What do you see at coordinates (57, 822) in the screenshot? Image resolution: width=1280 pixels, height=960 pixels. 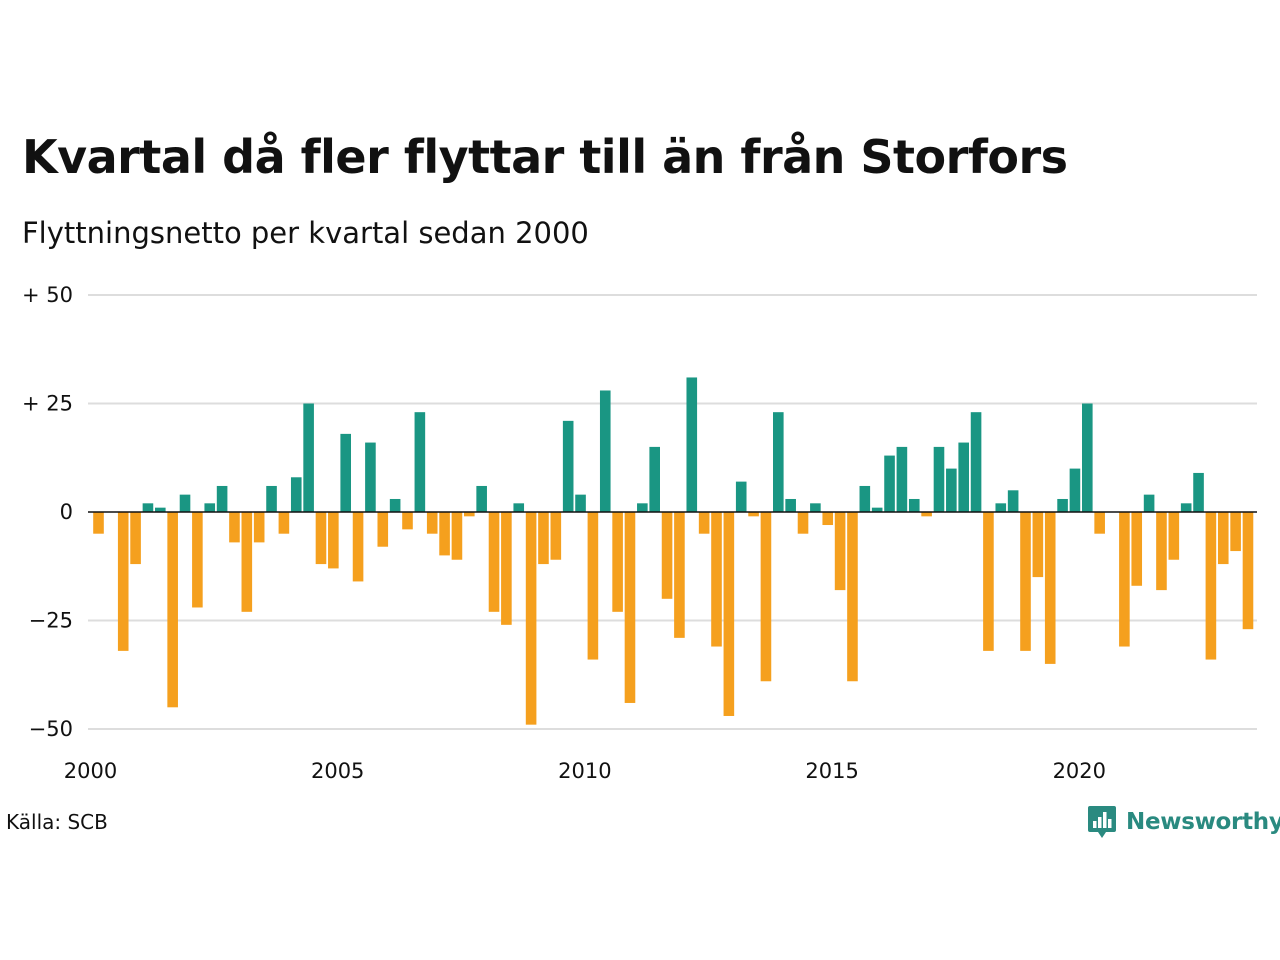 I see `source-note: Källa: SCB` at bounding box center [57, 822].